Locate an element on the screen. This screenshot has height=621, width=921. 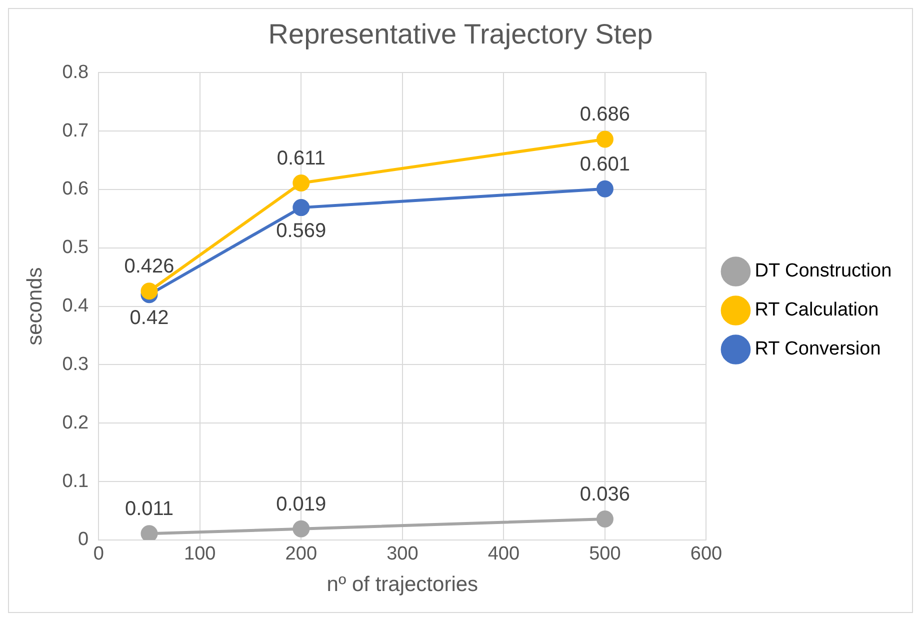
x-tick-label: 100 is located at coordinates (200, 554).